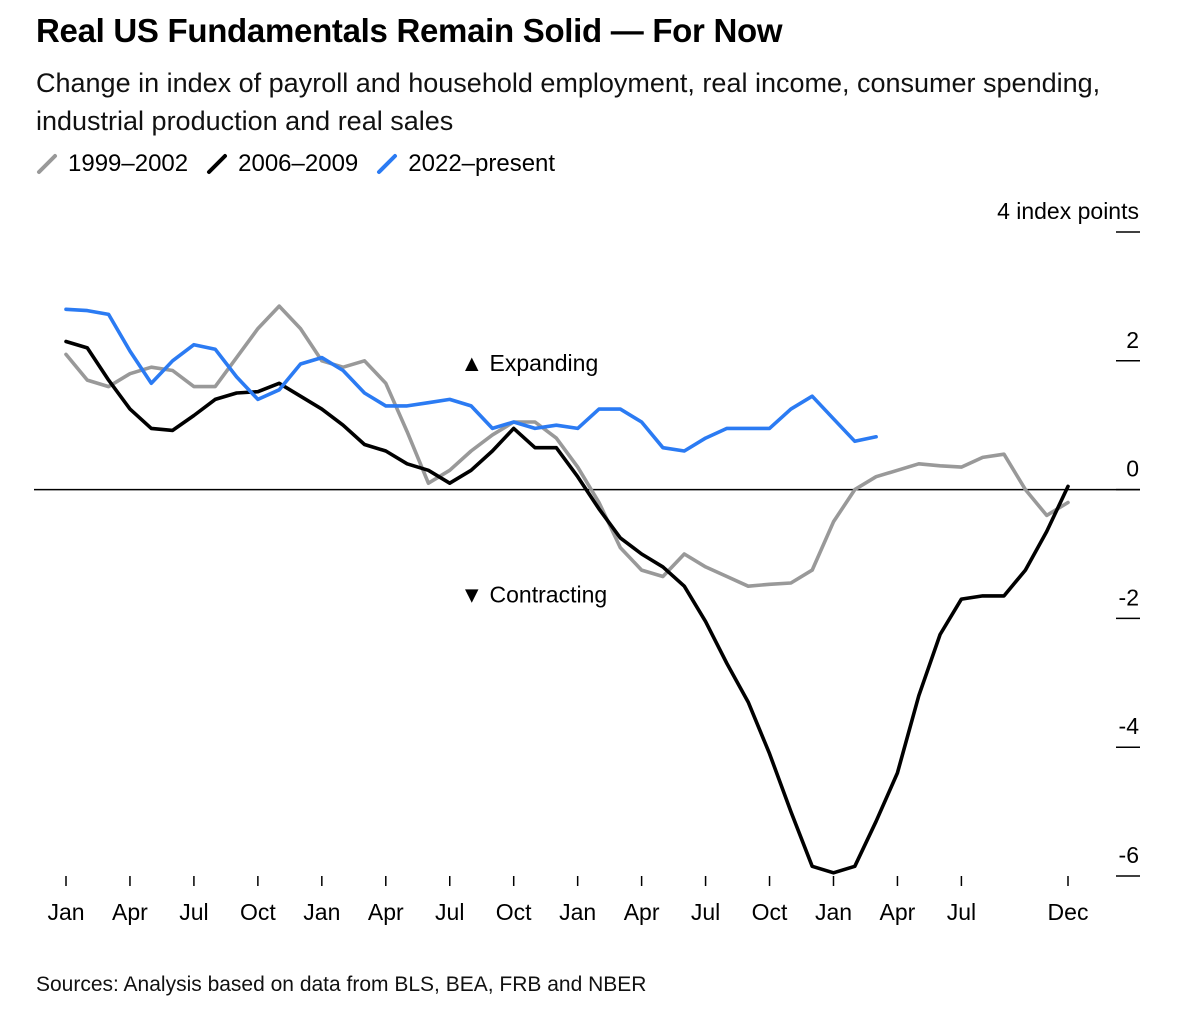 The image size is (1200, 1016). Describe the element at coordinates (128, 163) in the screenshot. I see `legend-label-1999-2002: 1999–2002` at that location.